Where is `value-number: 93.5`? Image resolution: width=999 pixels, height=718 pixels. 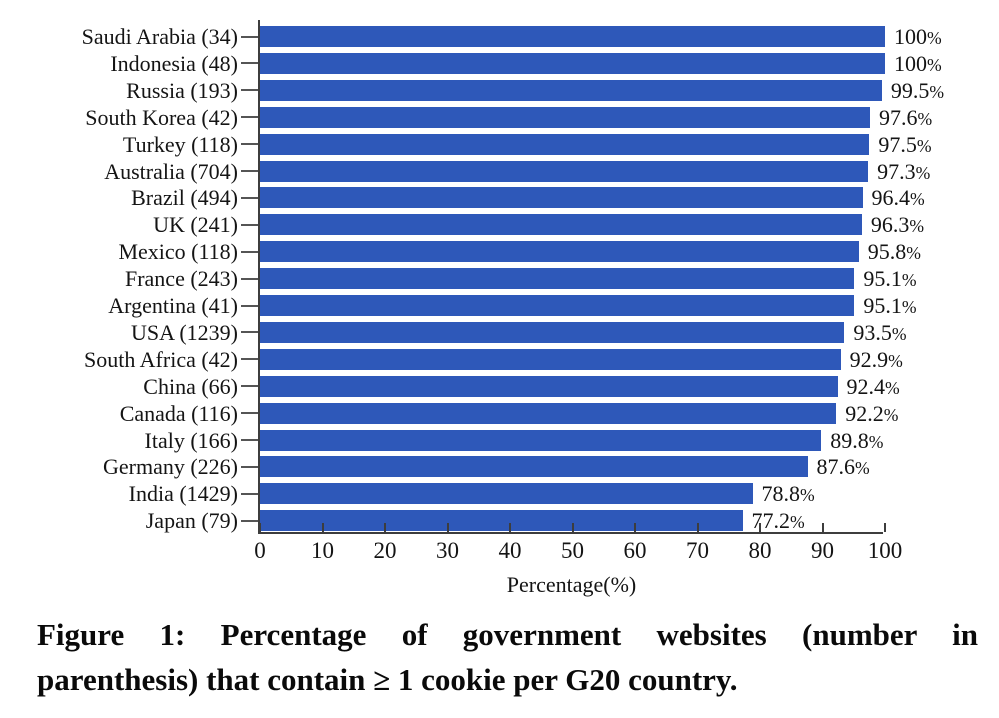 value-number: 93.5 is located at coordinates (872, 332).